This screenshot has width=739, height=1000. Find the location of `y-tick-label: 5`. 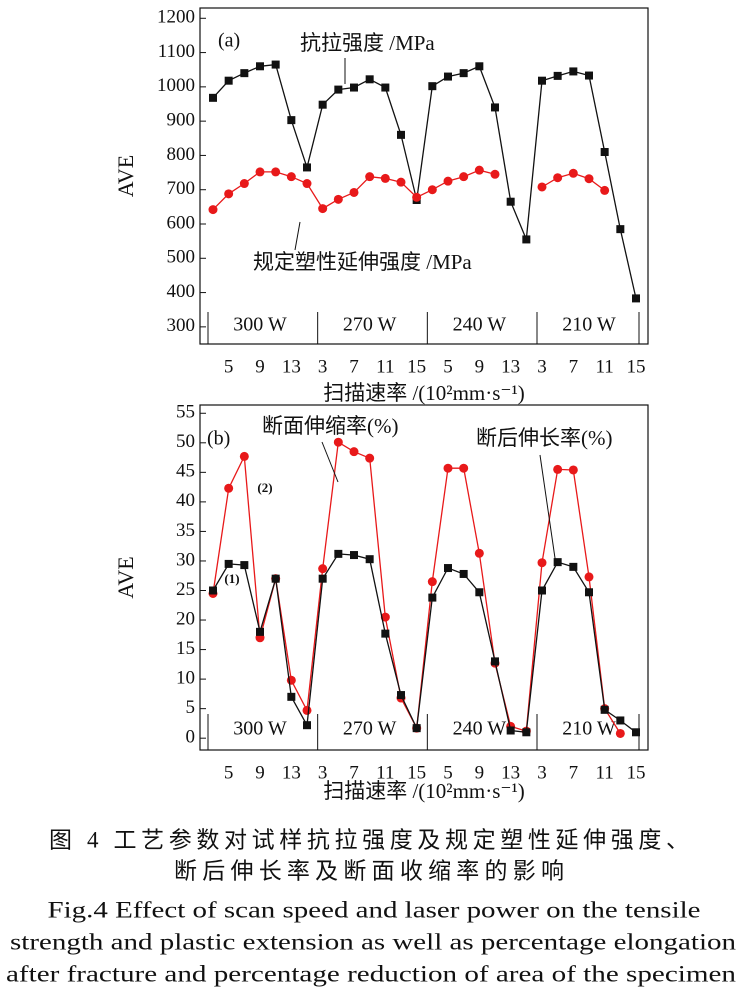

y-tick-label: 5 is located at coordinates (191, 707).